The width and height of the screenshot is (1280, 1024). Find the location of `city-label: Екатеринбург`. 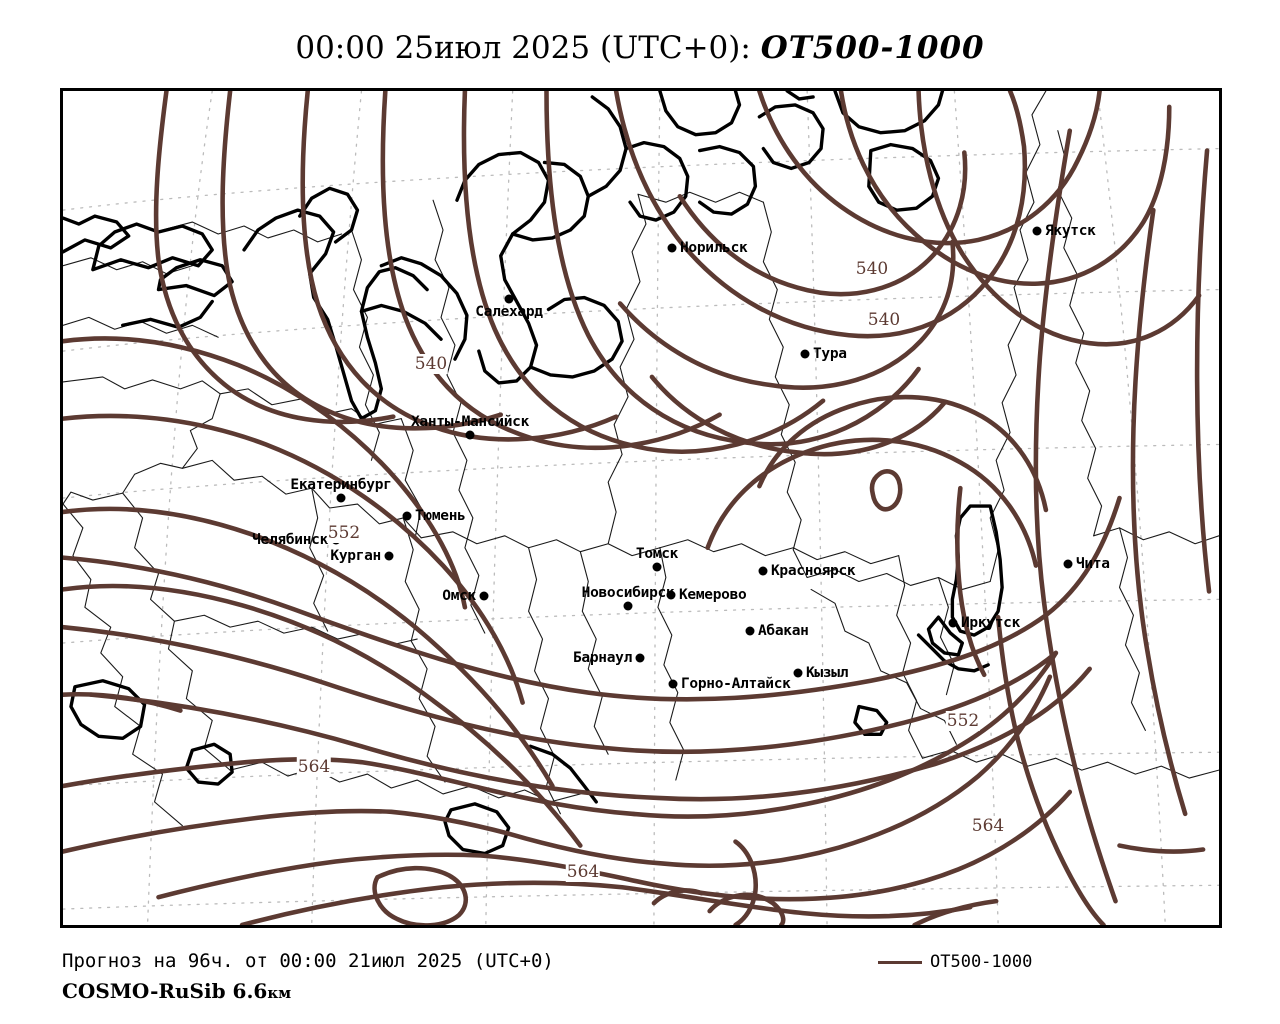

city-label: Екатеринбург is located at coordinates (341, 485).